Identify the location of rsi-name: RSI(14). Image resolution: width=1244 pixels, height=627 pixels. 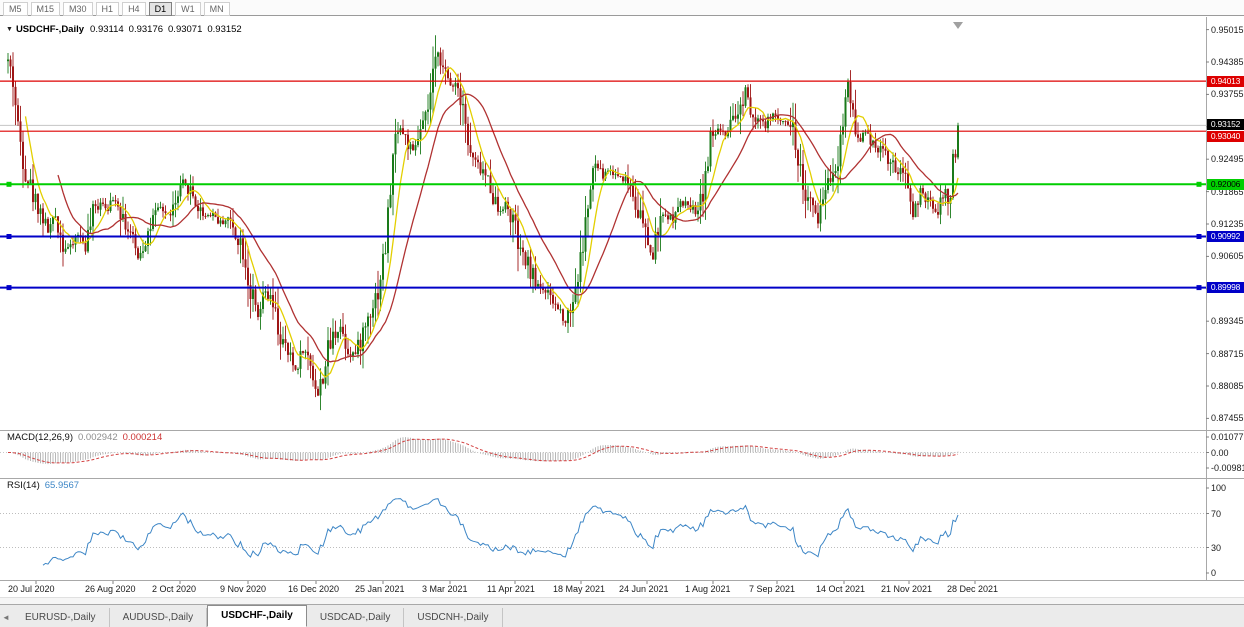
(23, 485).